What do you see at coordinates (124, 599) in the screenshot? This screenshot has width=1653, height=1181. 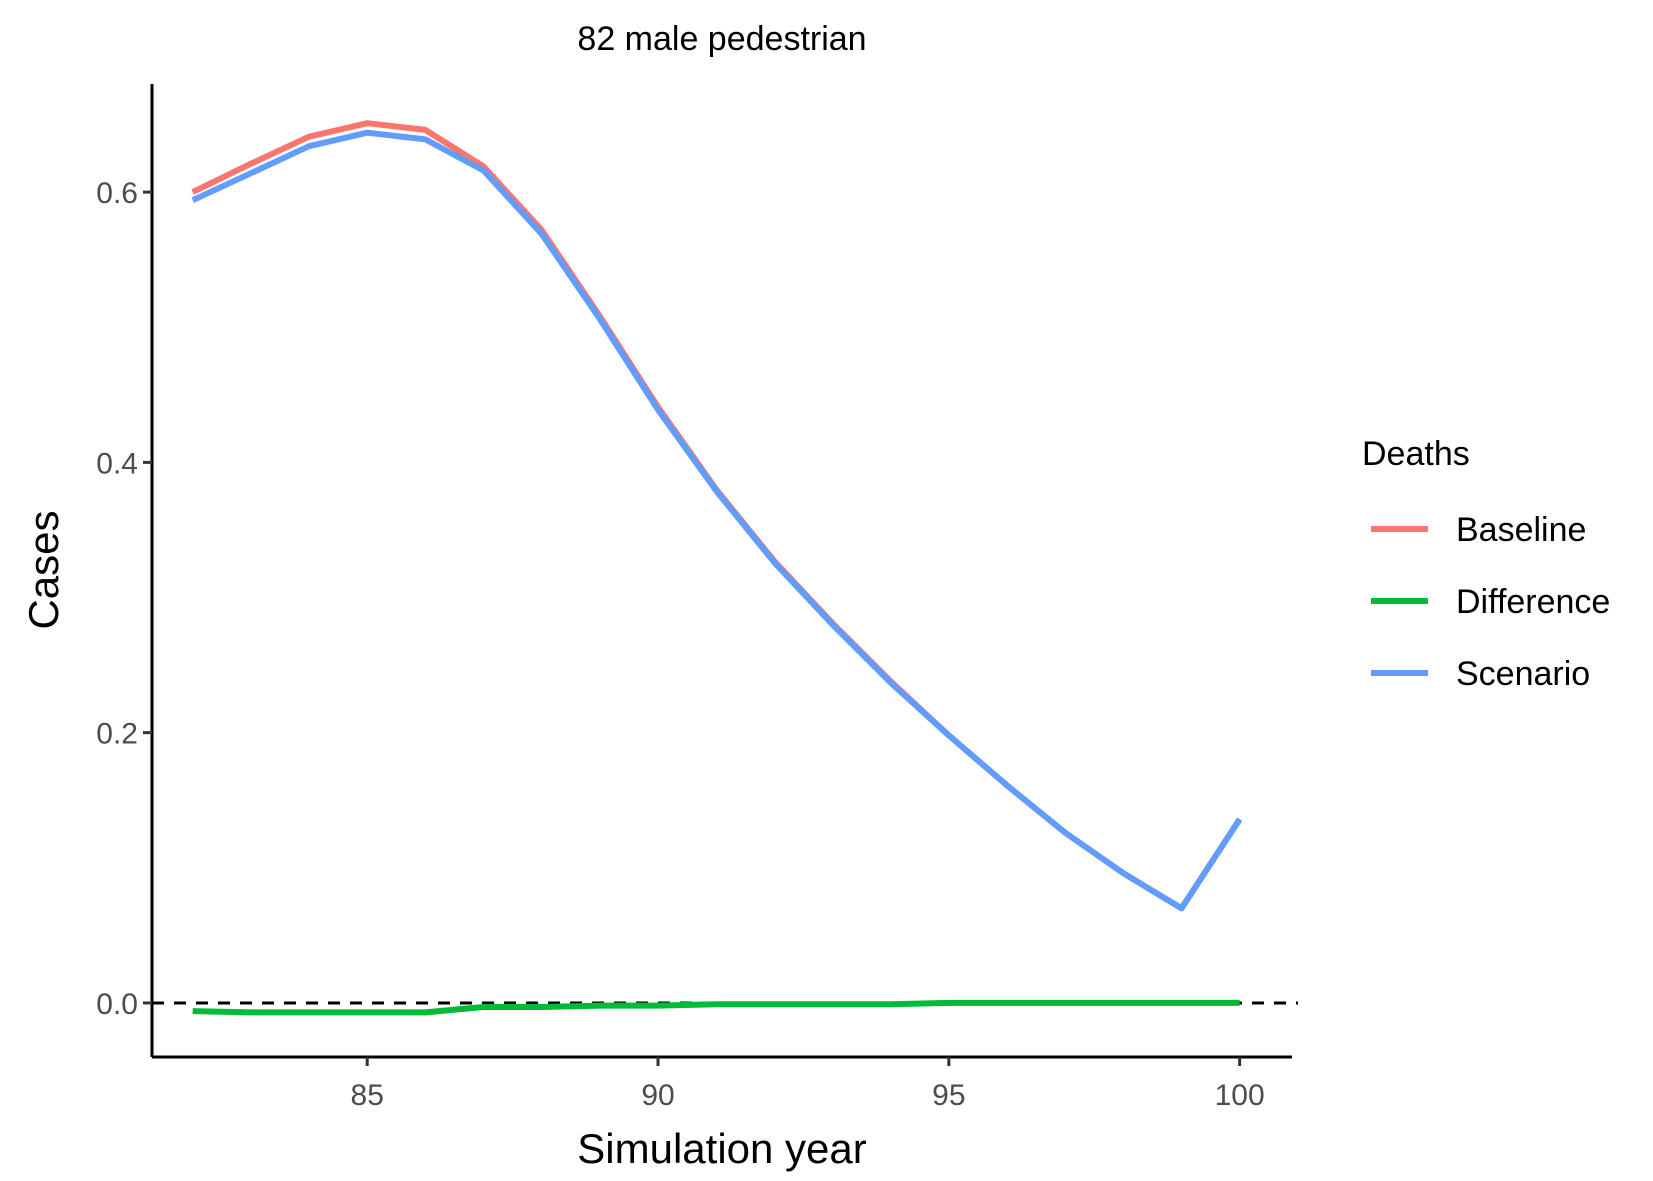 I see `y-axis-ticks: 0.0 0.2 0.4 0.6` at bounding box center [124, 599].